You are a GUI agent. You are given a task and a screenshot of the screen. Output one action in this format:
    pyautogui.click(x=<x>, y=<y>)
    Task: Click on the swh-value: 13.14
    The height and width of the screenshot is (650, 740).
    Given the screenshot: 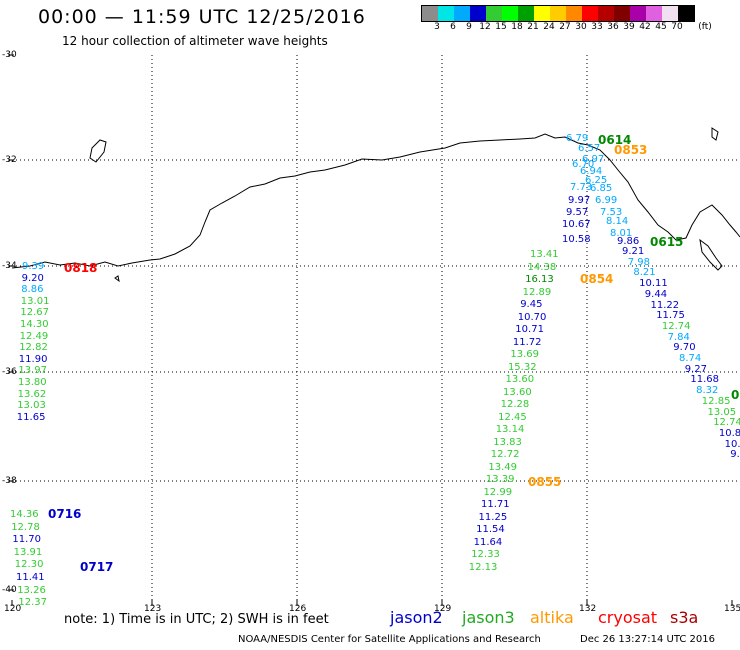 What is the action you would take?
    pyautogui.click(x=510, y=429)
    